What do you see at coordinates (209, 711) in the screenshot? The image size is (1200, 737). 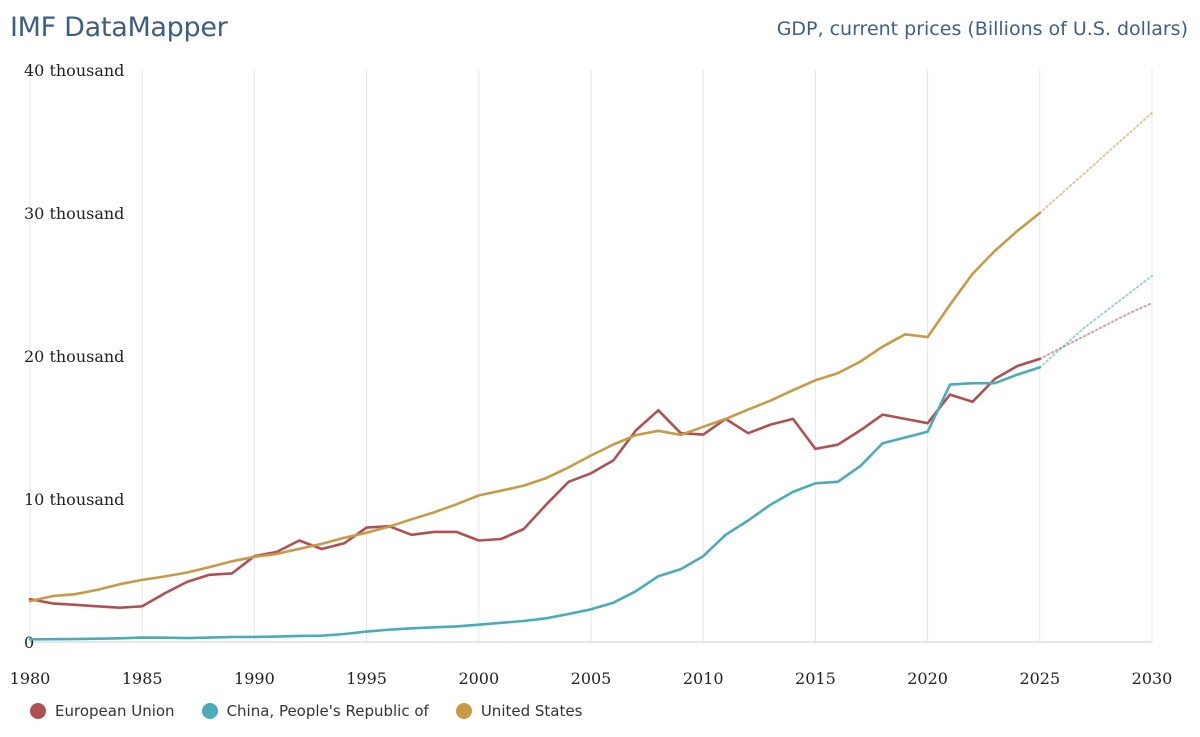 I see `china-swatch-icon` at bounding box center [209, 711].